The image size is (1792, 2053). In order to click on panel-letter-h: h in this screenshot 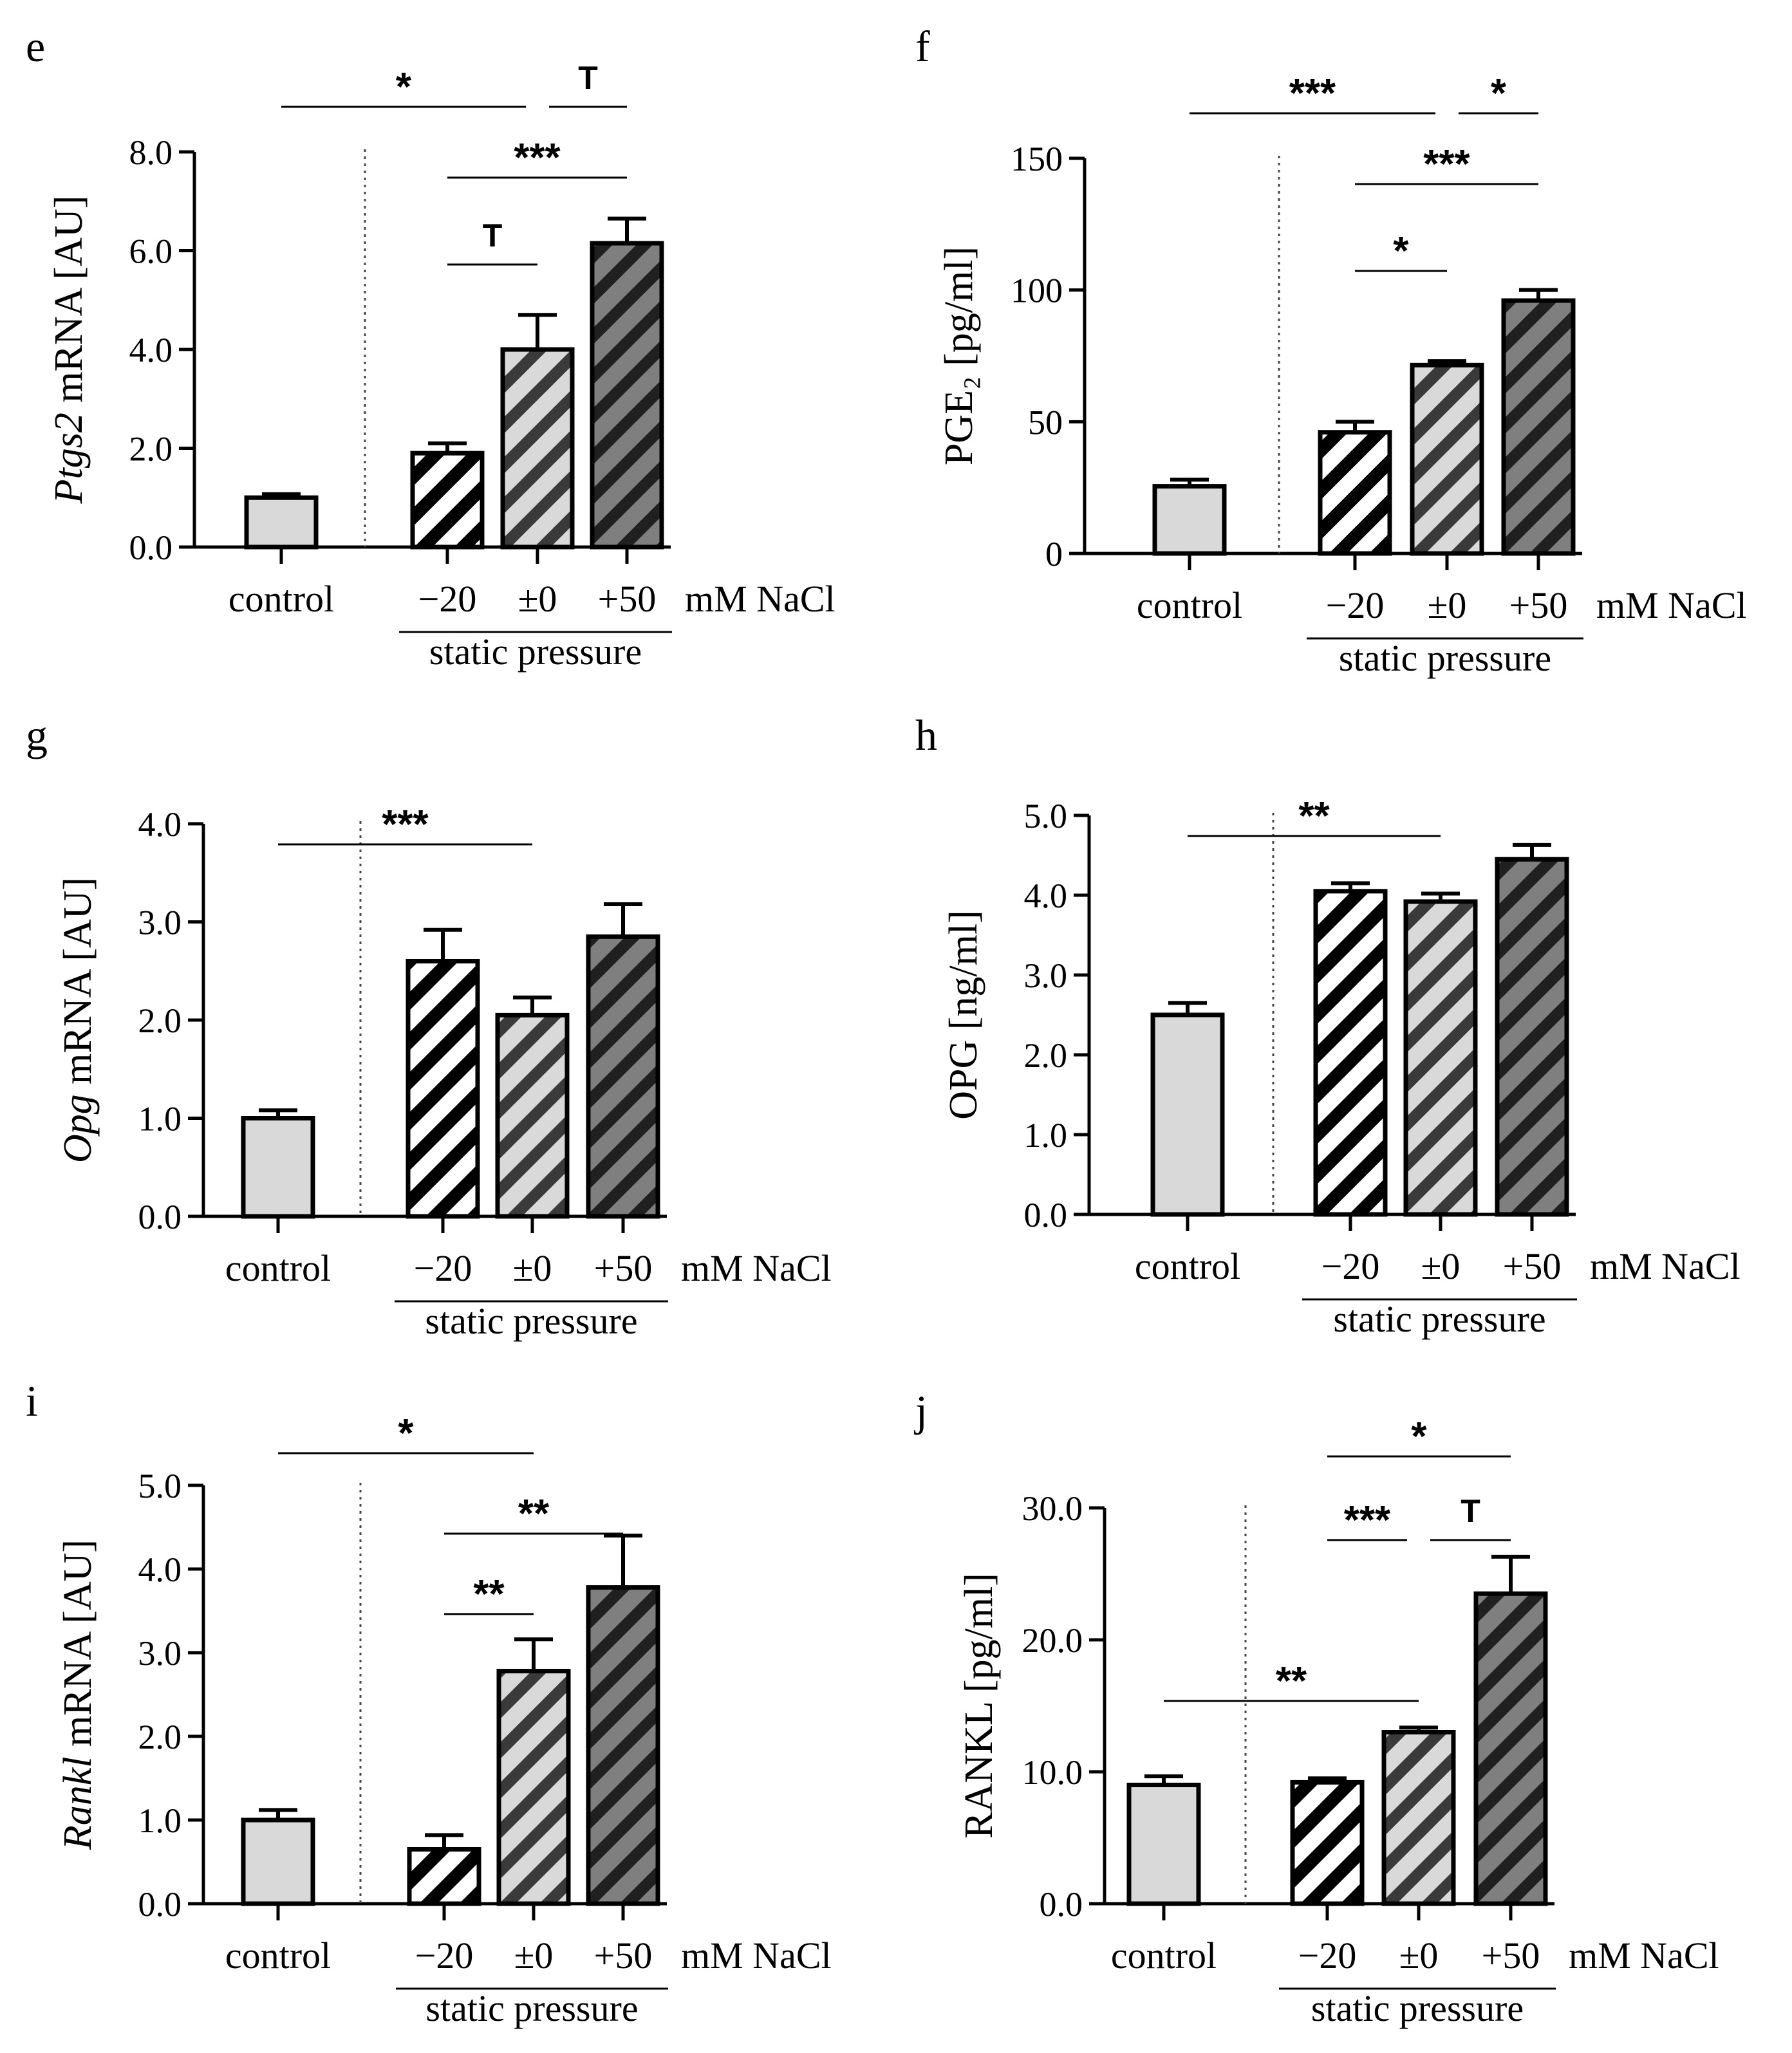, I will do `click(926, 735)`.